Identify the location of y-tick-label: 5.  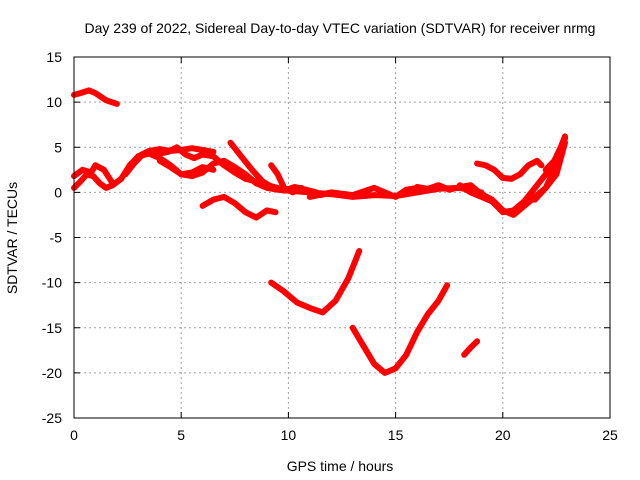
(58, 147).